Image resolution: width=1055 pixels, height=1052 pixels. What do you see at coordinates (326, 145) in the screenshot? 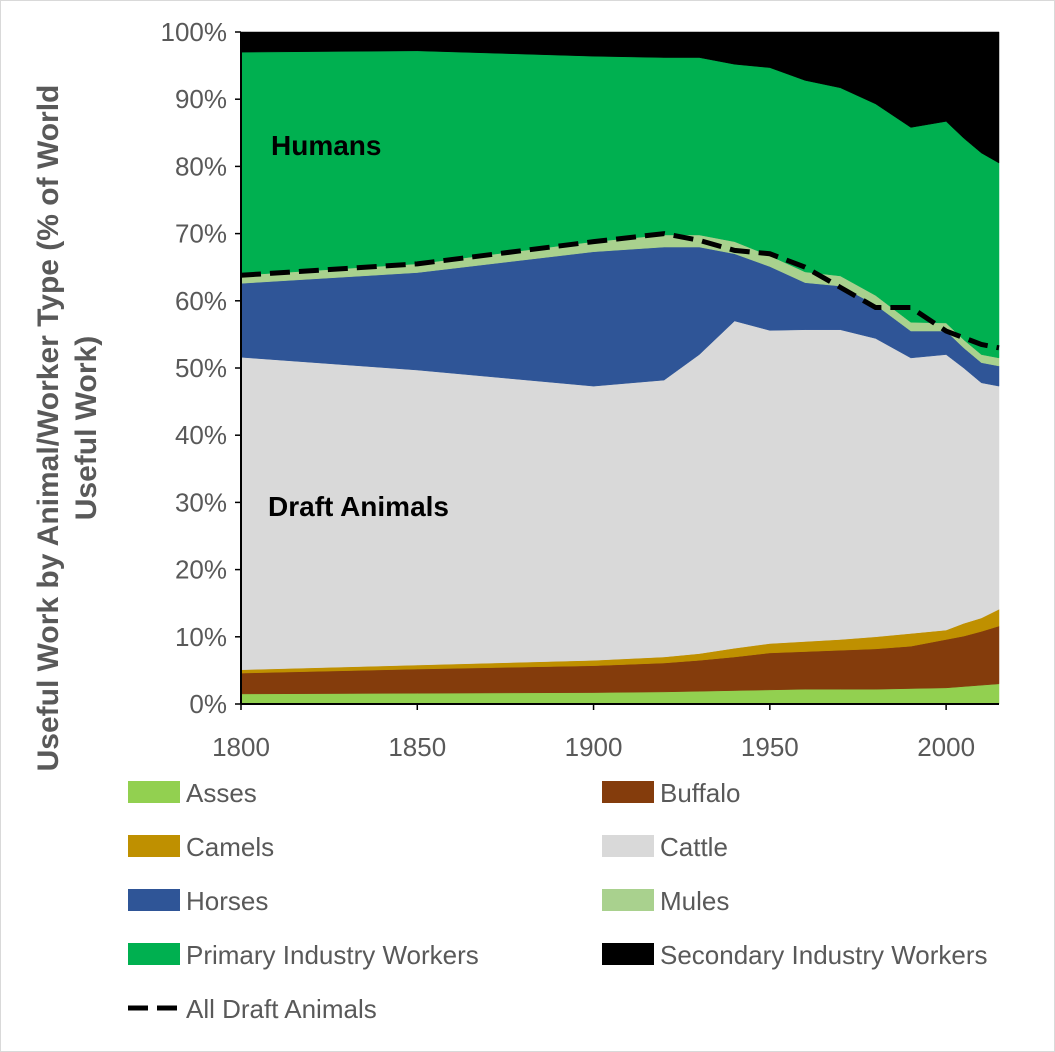
I see `annotation-humans: Humans` at bounding box center [326, 145].